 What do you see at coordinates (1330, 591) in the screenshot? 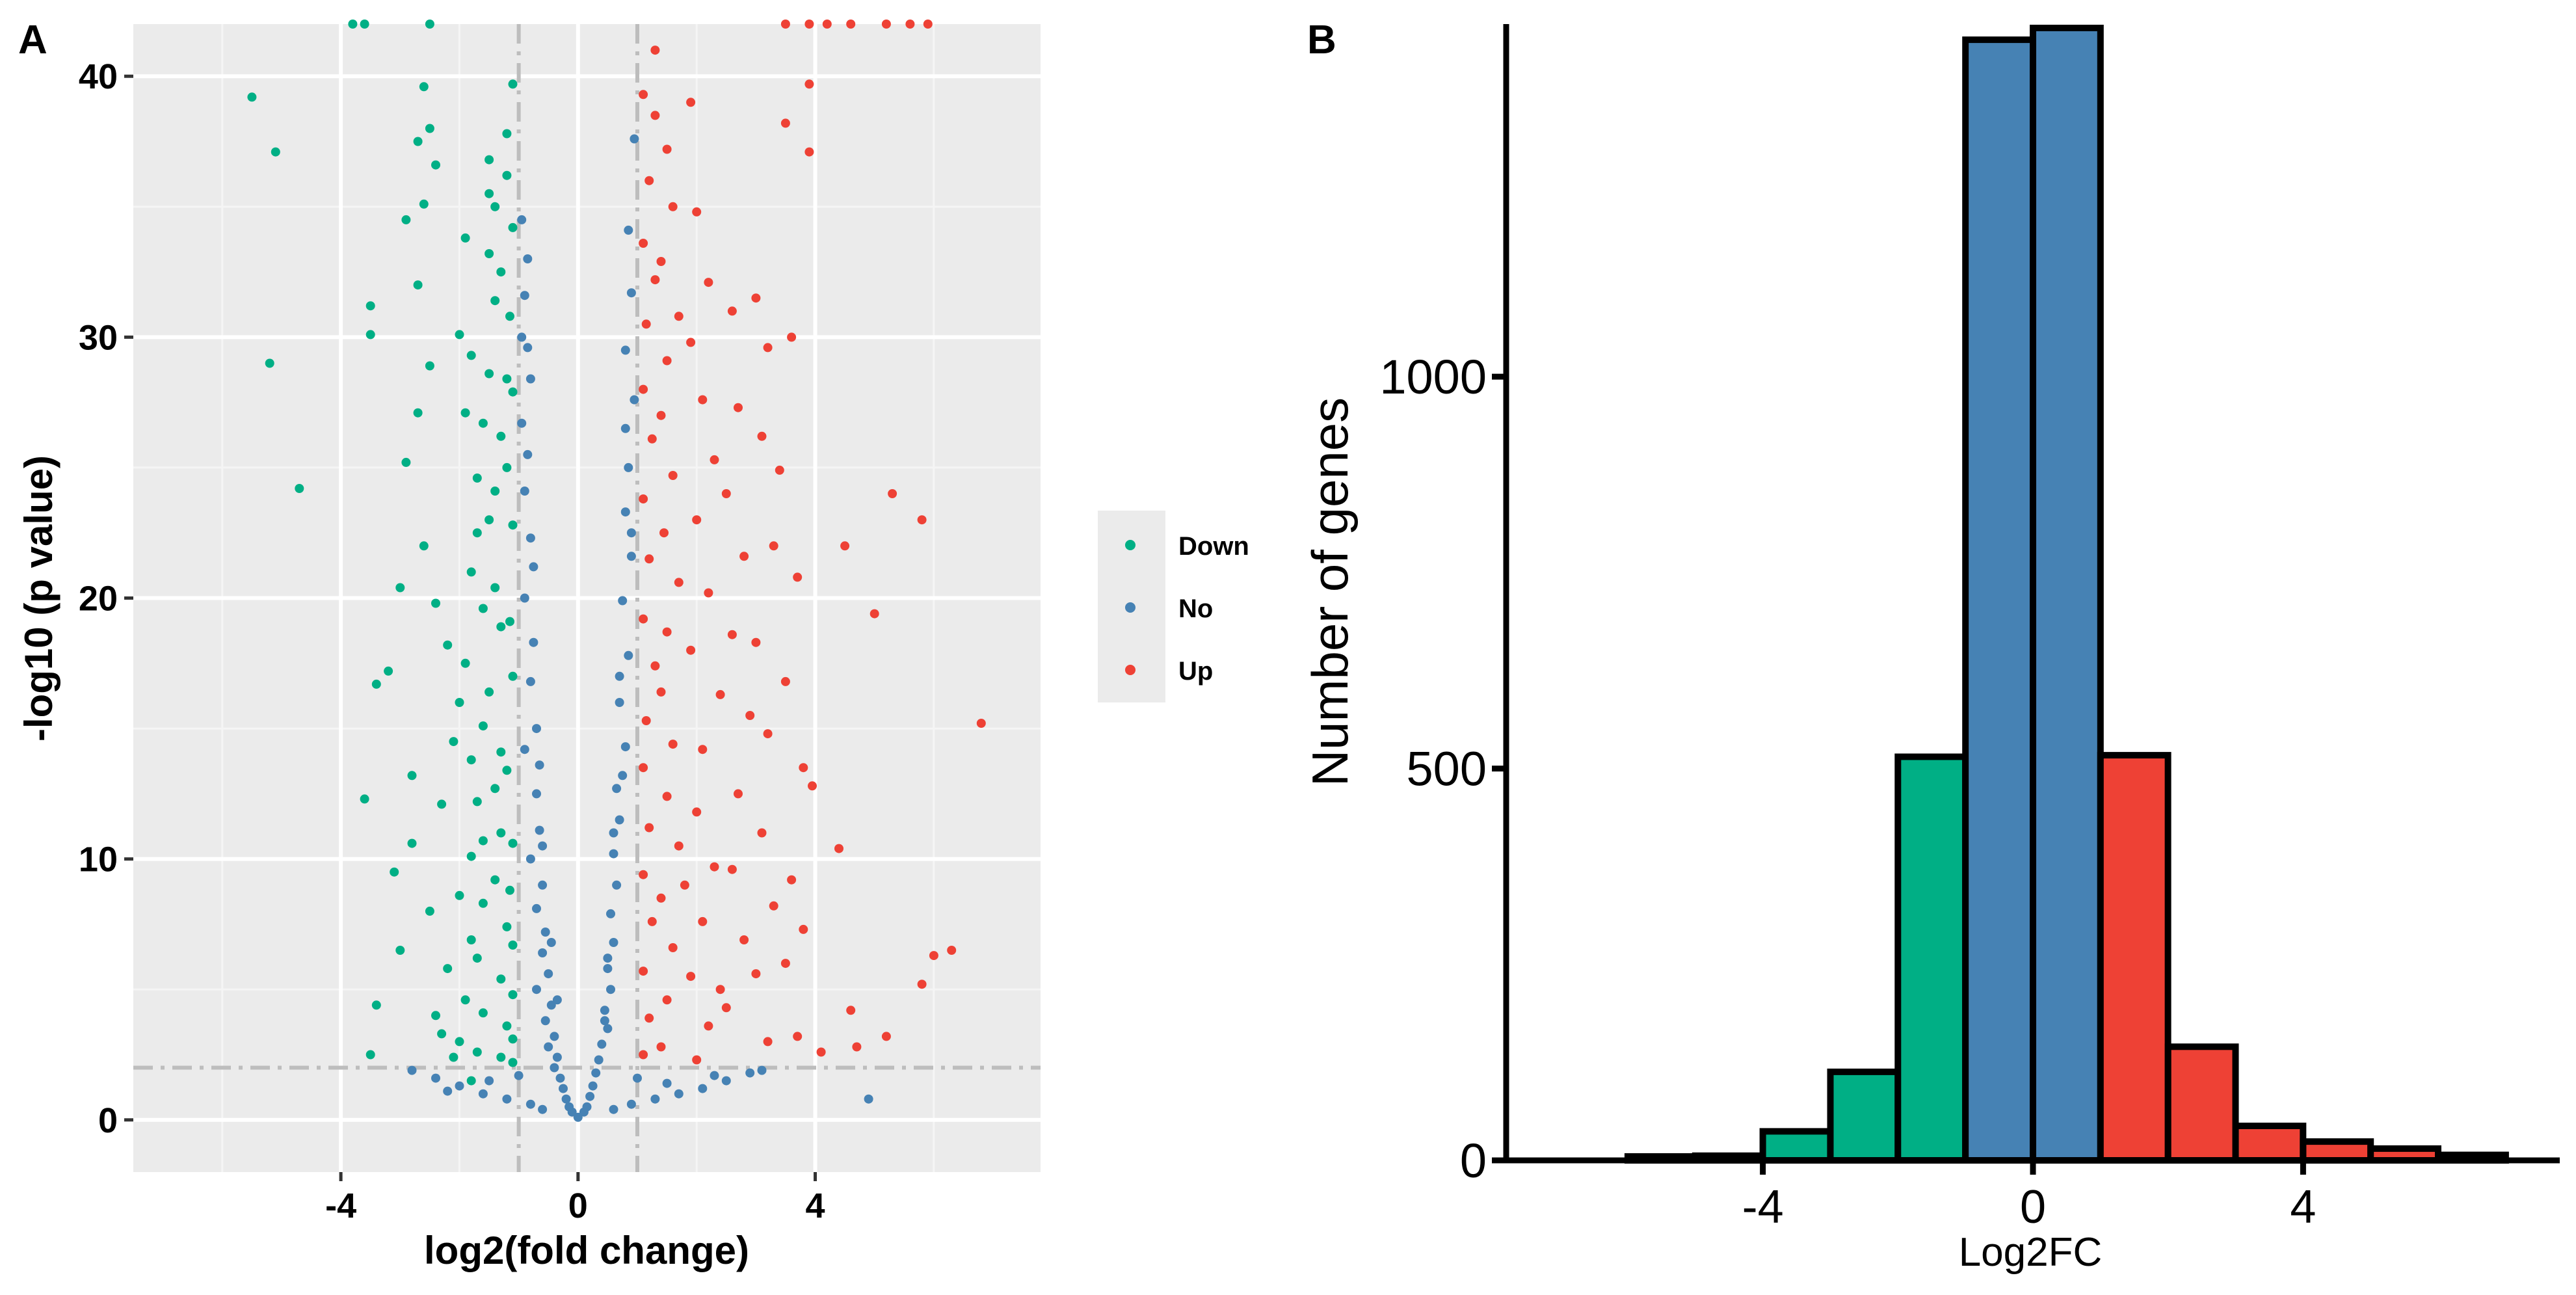
I see `panel-b-y-axis-title: Number of genes` at bounding box center [1330, 591].